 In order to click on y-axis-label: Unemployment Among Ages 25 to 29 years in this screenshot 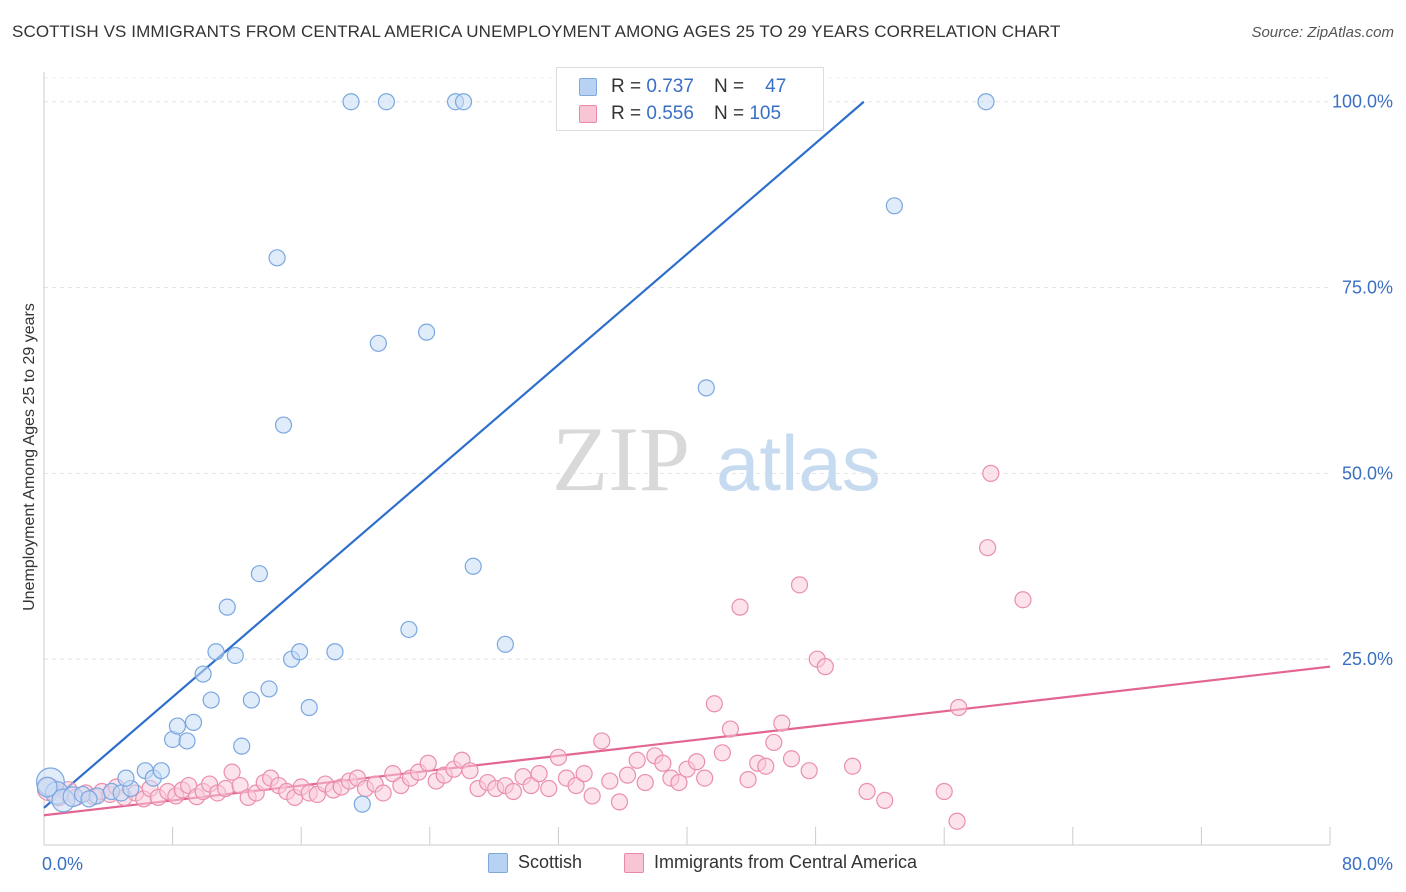, I will do `click(29, 457)`.